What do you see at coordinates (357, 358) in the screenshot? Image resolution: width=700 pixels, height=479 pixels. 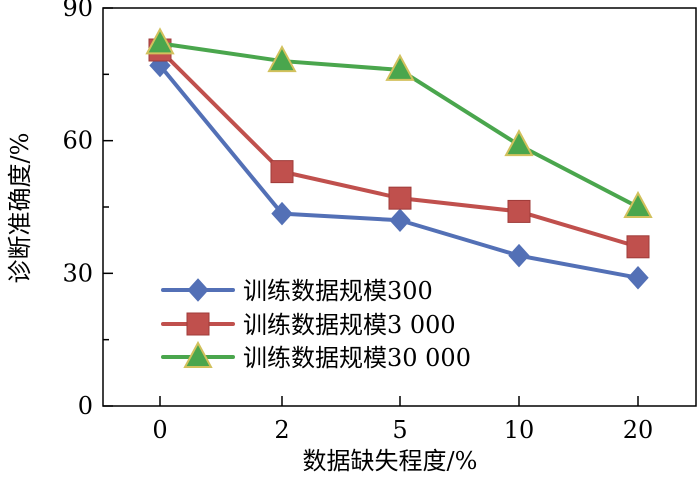 I see `legend-label-3: 训练数据规模30 000` at bounding box center [357, 358].